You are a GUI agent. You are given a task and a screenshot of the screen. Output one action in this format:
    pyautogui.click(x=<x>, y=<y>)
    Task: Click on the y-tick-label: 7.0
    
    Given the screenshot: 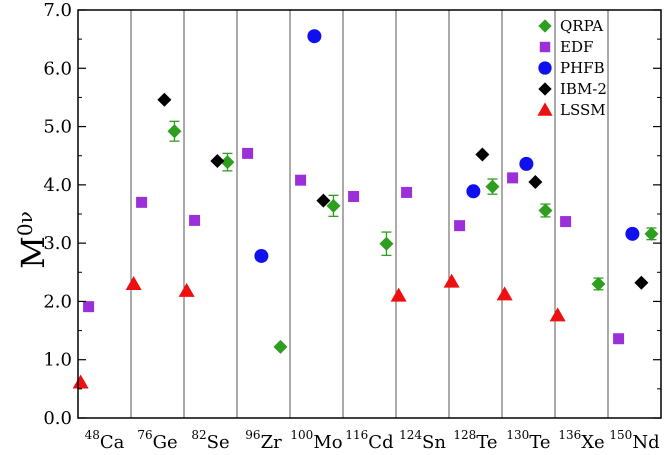 What is the action you would take?
    pyautogui.click(x=57, y=10)
    